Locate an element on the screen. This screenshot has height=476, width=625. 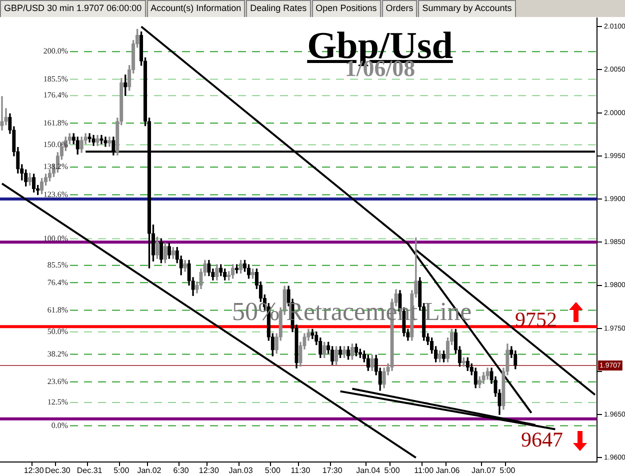
annotation: 200.0% is located at coordinates (55, 51).